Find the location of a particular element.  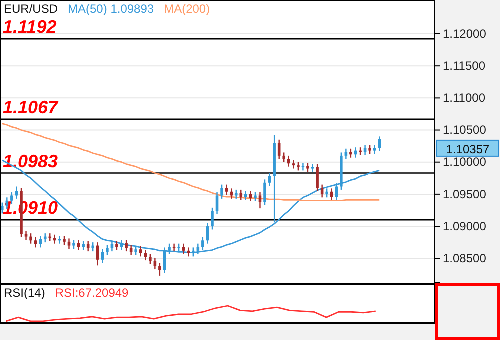

series-label: RSI:67.20949 is located at coordinates (92, 293).